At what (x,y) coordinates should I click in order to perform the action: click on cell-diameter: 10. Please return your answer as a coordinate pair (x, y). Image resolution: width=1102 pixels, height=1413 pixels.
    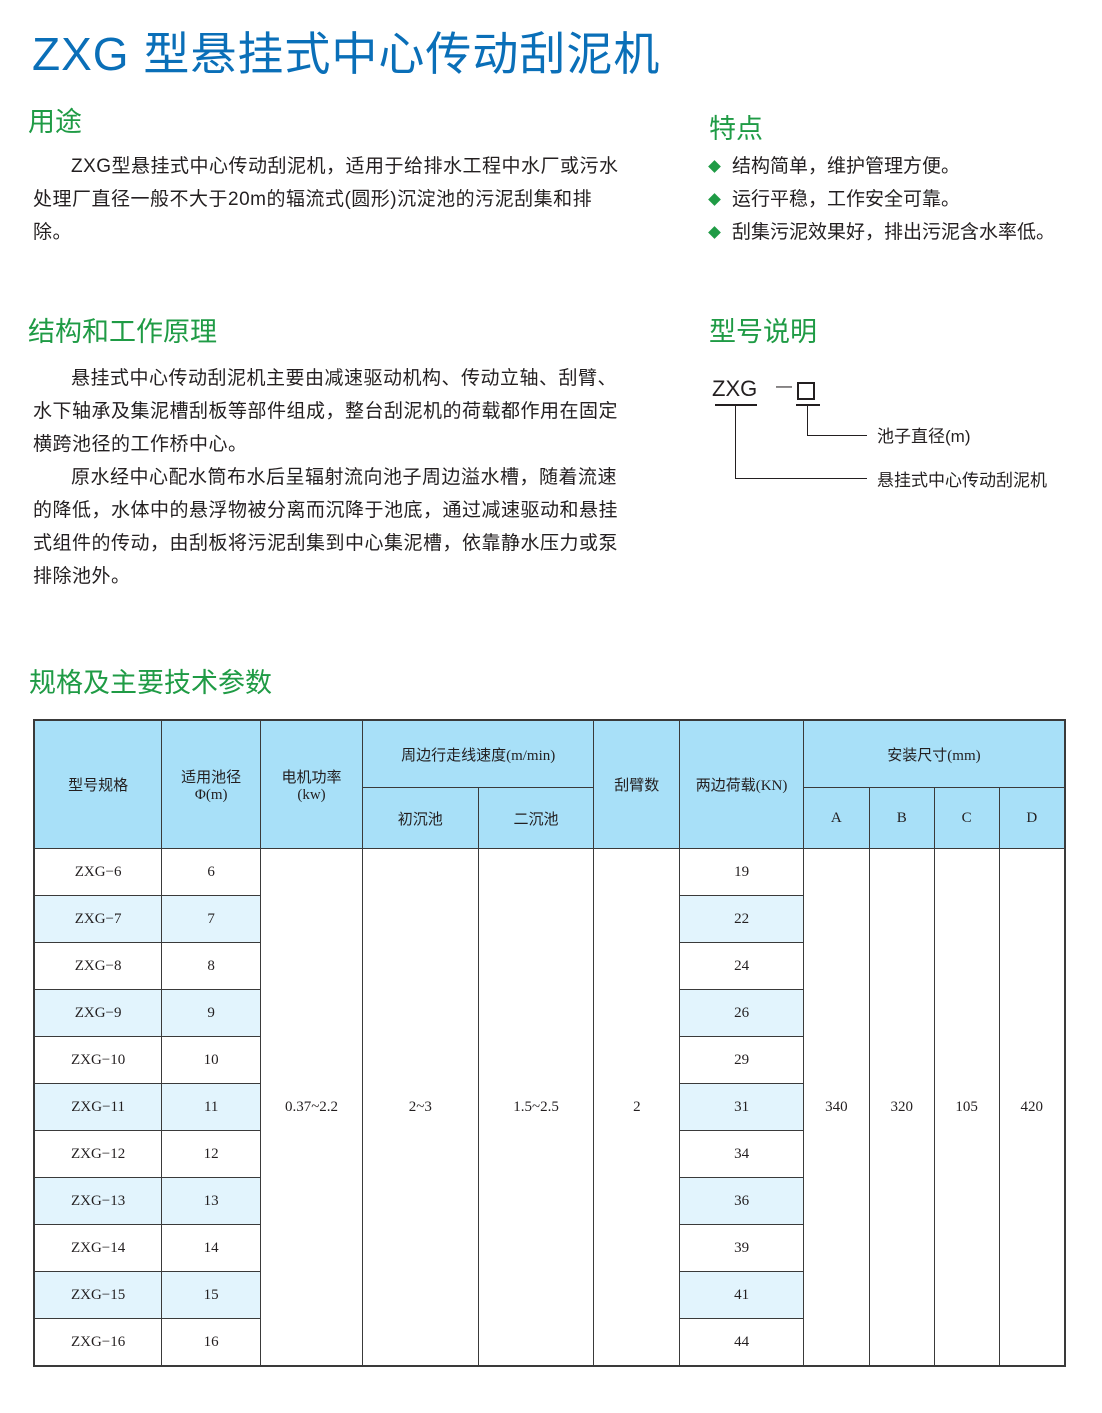
    Looking at the image, I should click on (211, 1060).